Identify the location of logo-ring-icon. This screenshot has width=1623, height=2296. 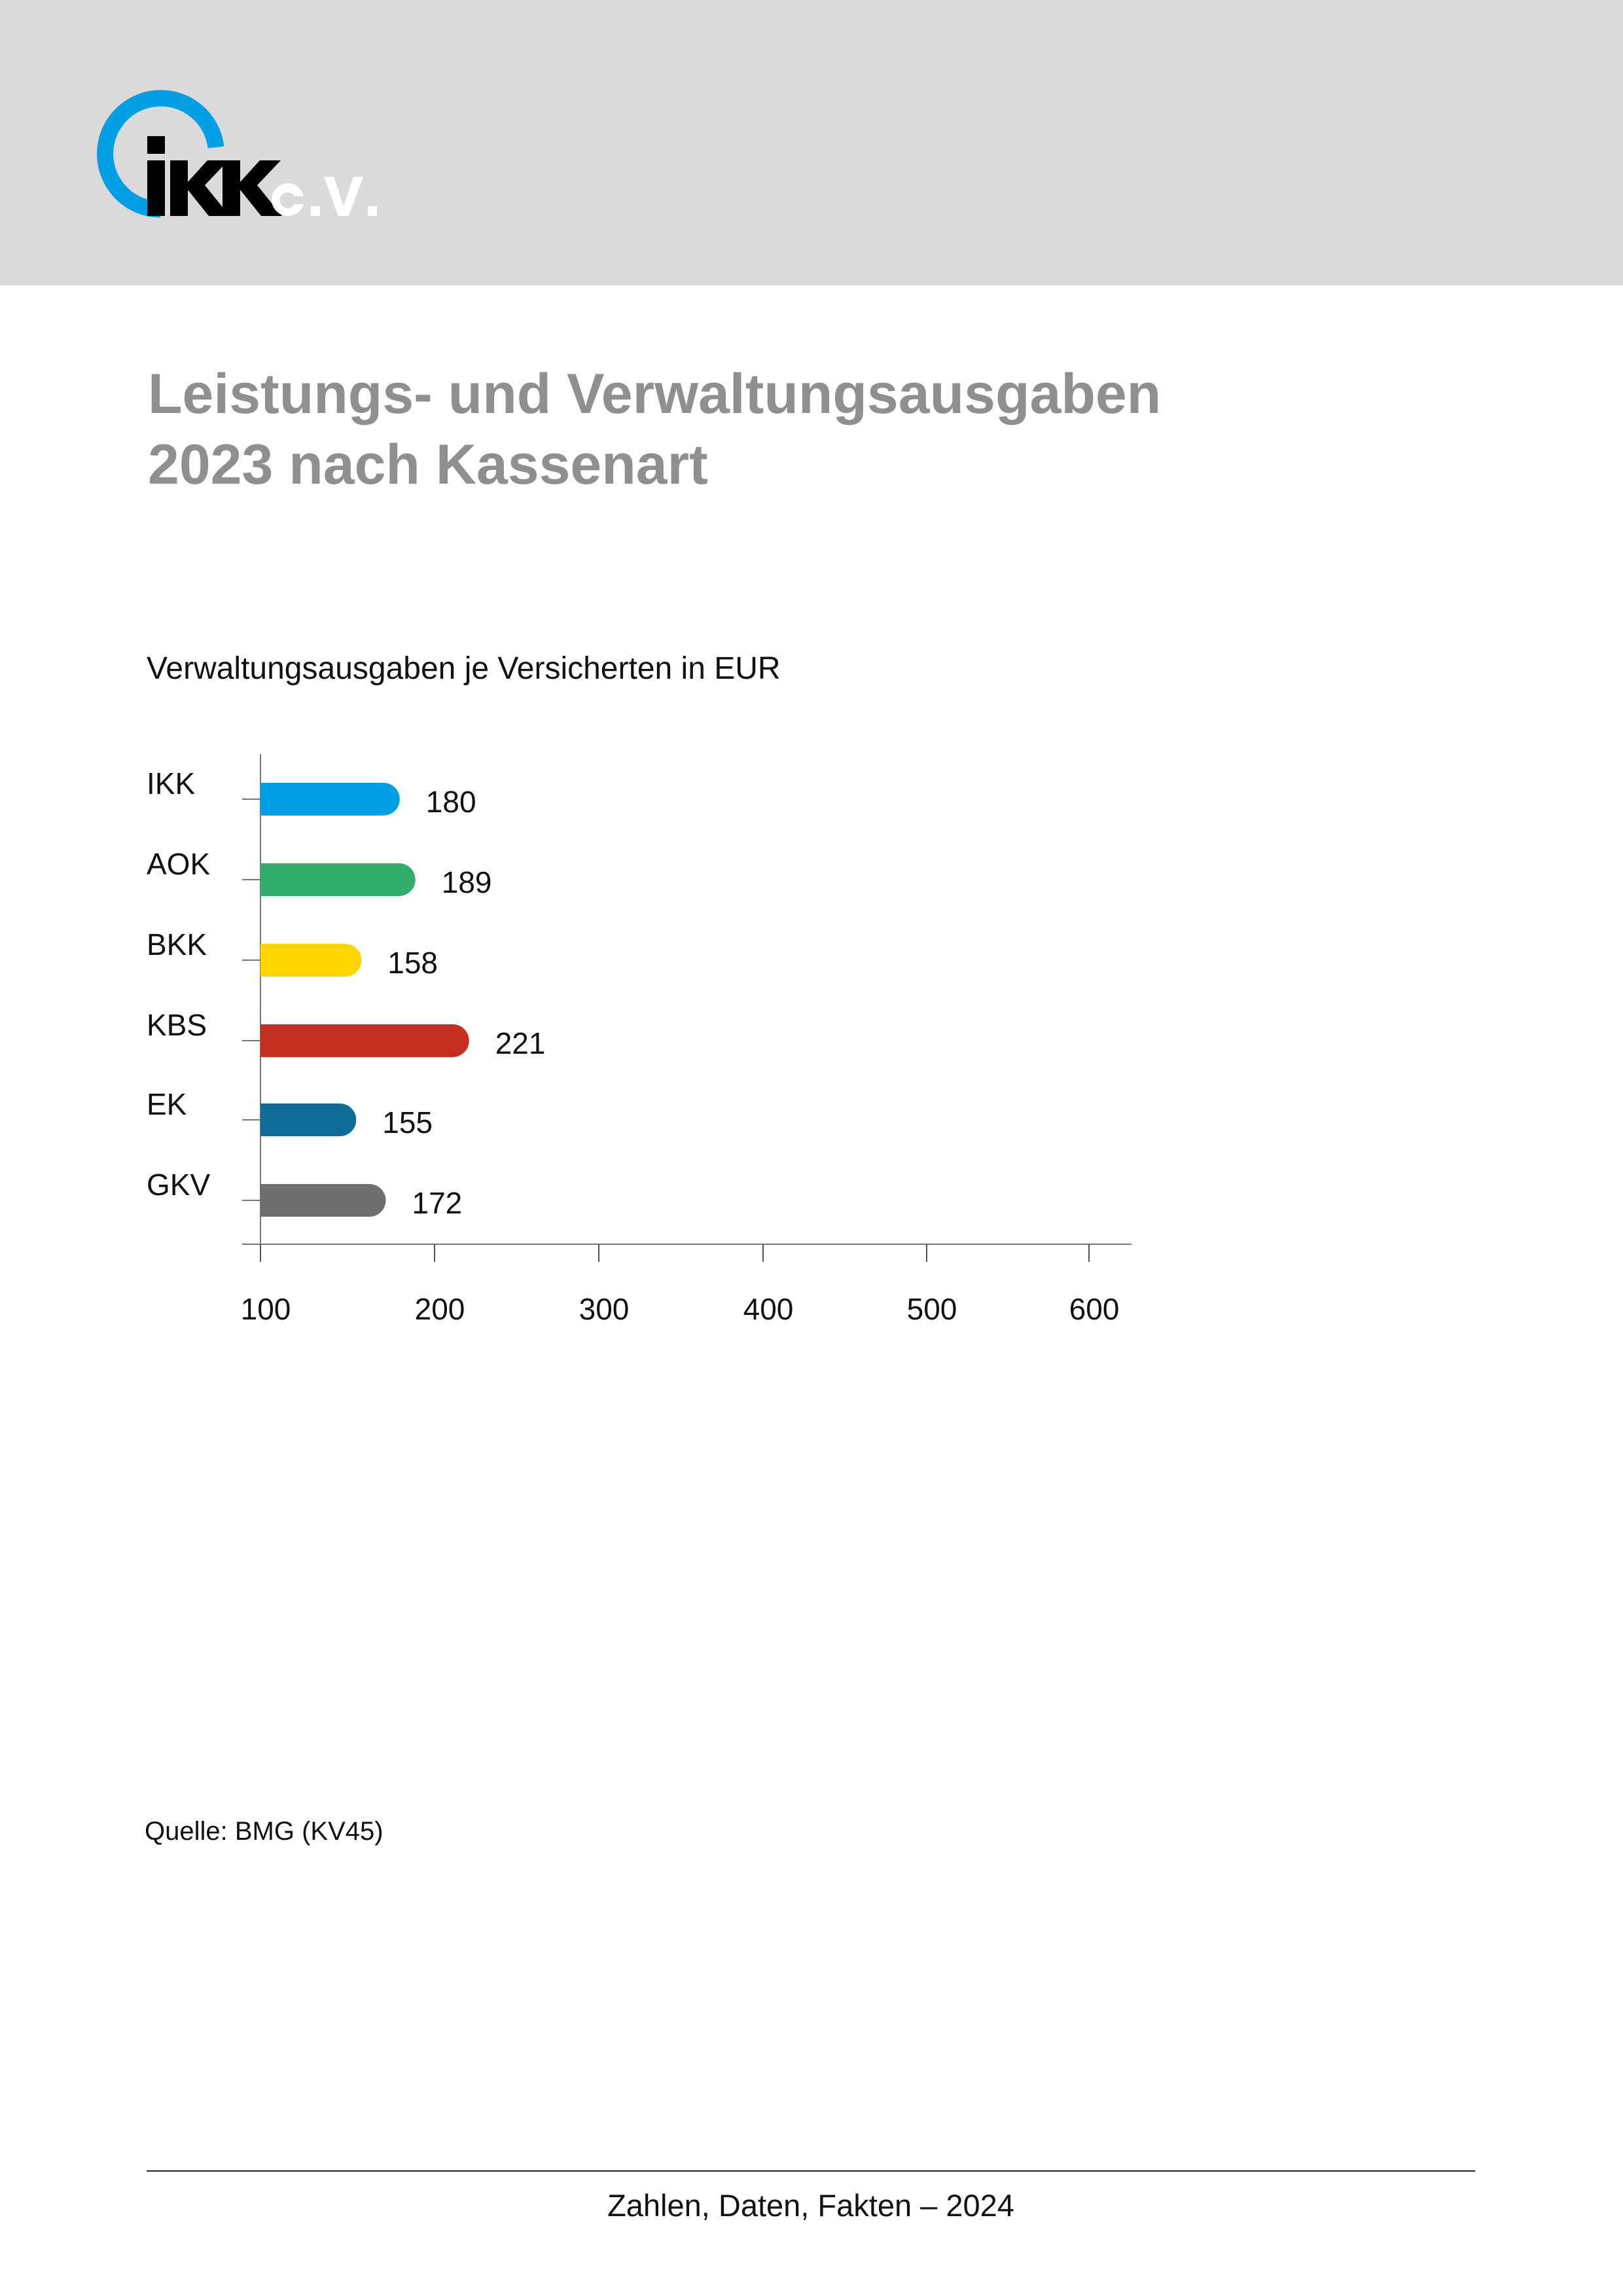
(160, 154).